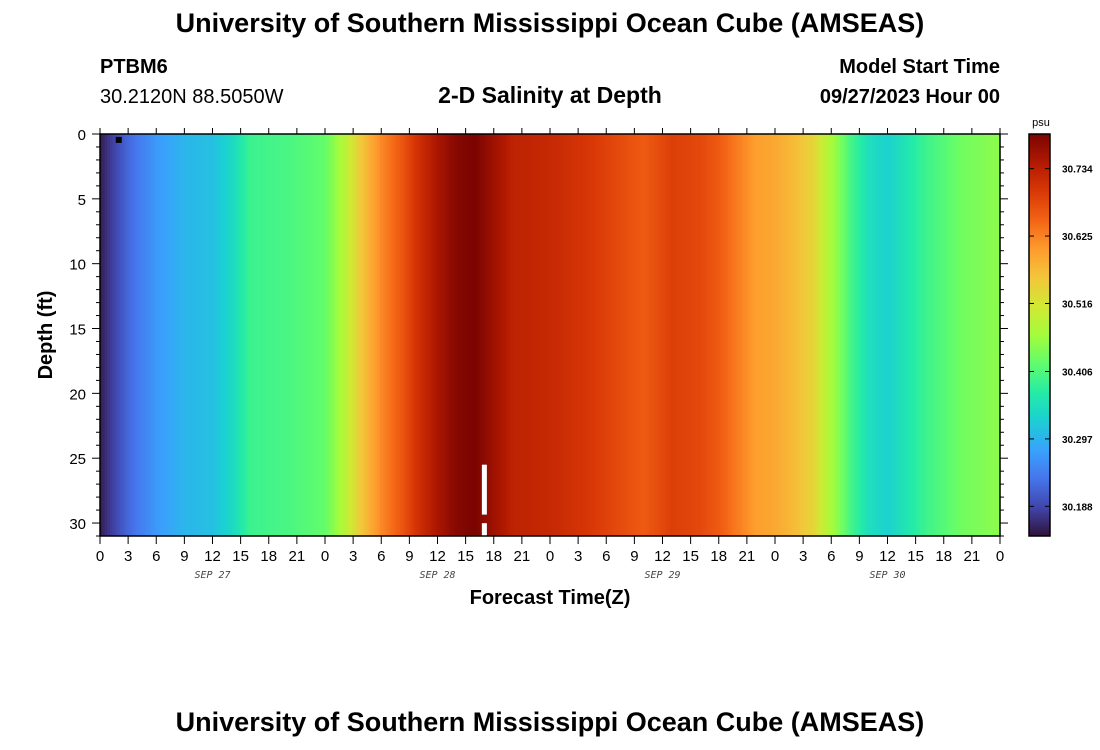 The image size is (1100, 750). Describe the element at coordinates (1041, 123) in the screenshot. I see `colorbar-unit: psu` at that location.